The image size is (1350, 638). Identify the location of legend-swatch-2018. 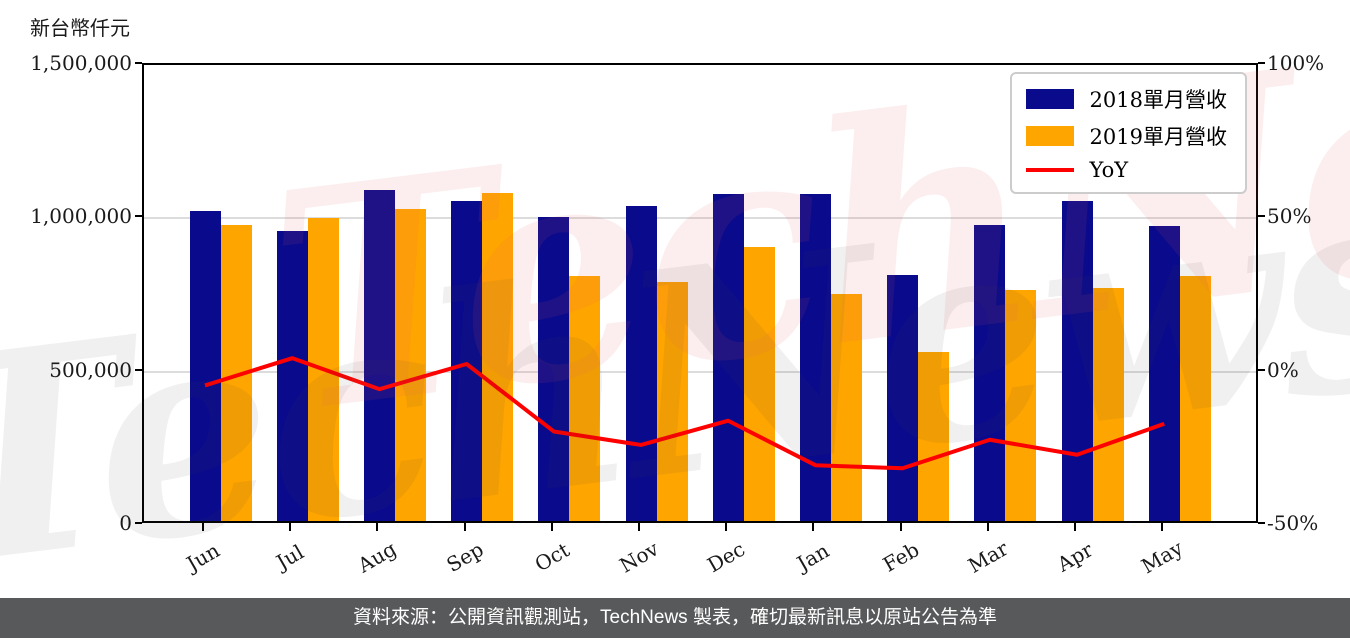
(1049, 99).